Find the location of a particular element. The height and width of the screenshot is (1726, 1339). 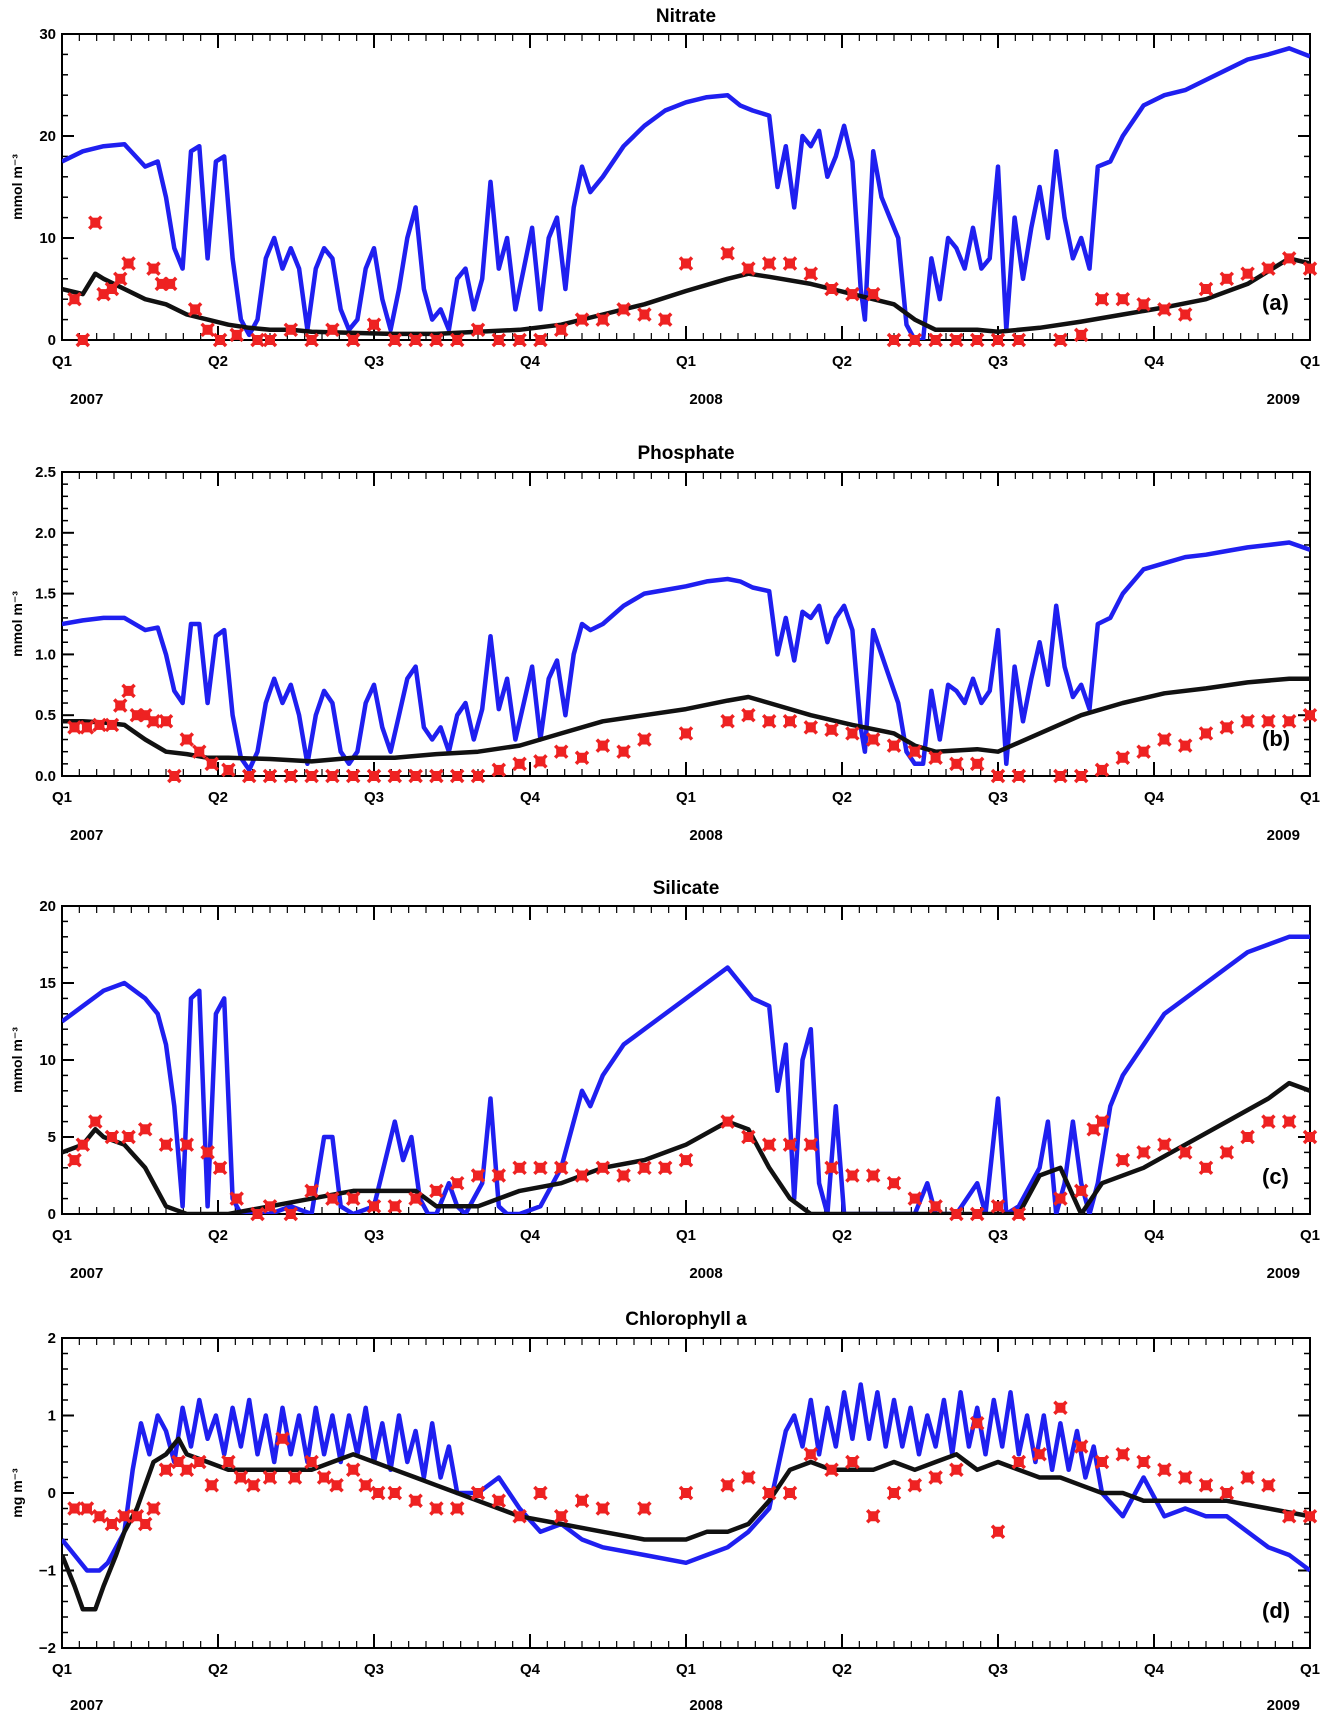

y-tick-label: 15 is located at coordinates (47, 983).